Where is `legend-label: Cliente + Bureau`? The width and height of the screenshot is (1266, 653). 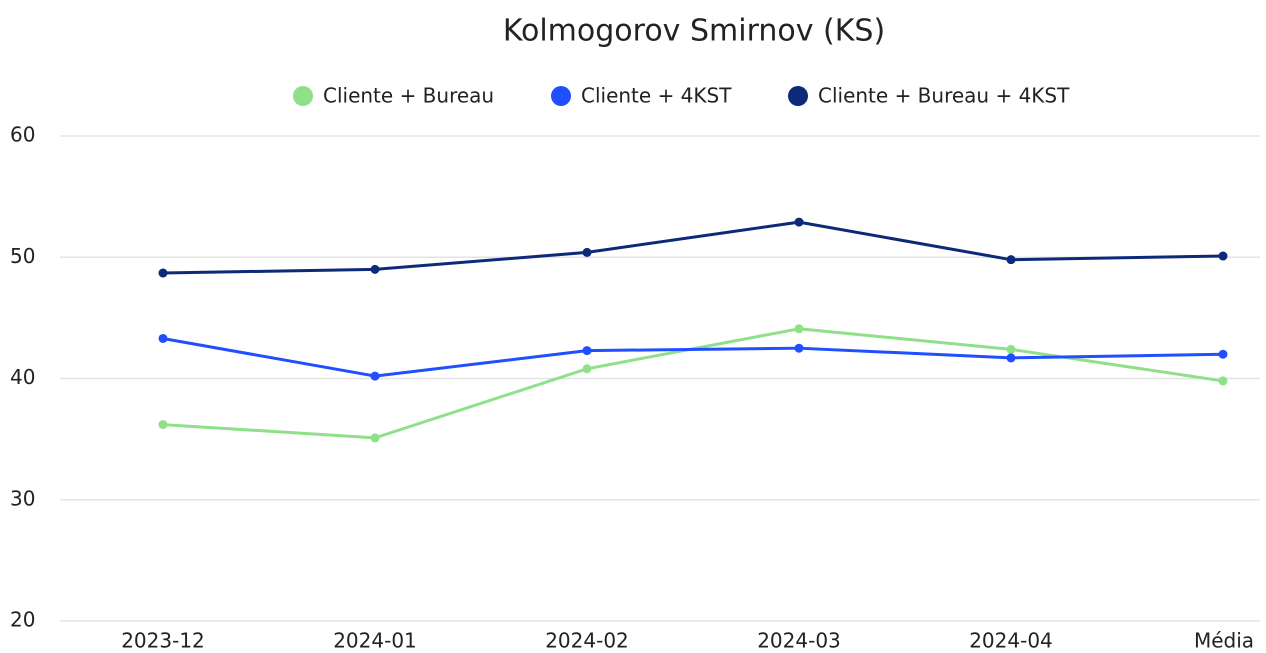
legend-label: Cliente + Bureau is located at coordinates (408, 96).